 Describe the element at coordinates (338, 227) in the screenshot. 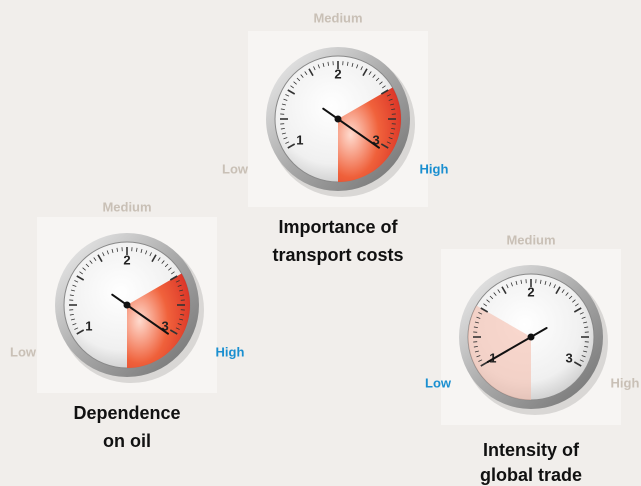

I see `gauge-title: Importance of` at that location.